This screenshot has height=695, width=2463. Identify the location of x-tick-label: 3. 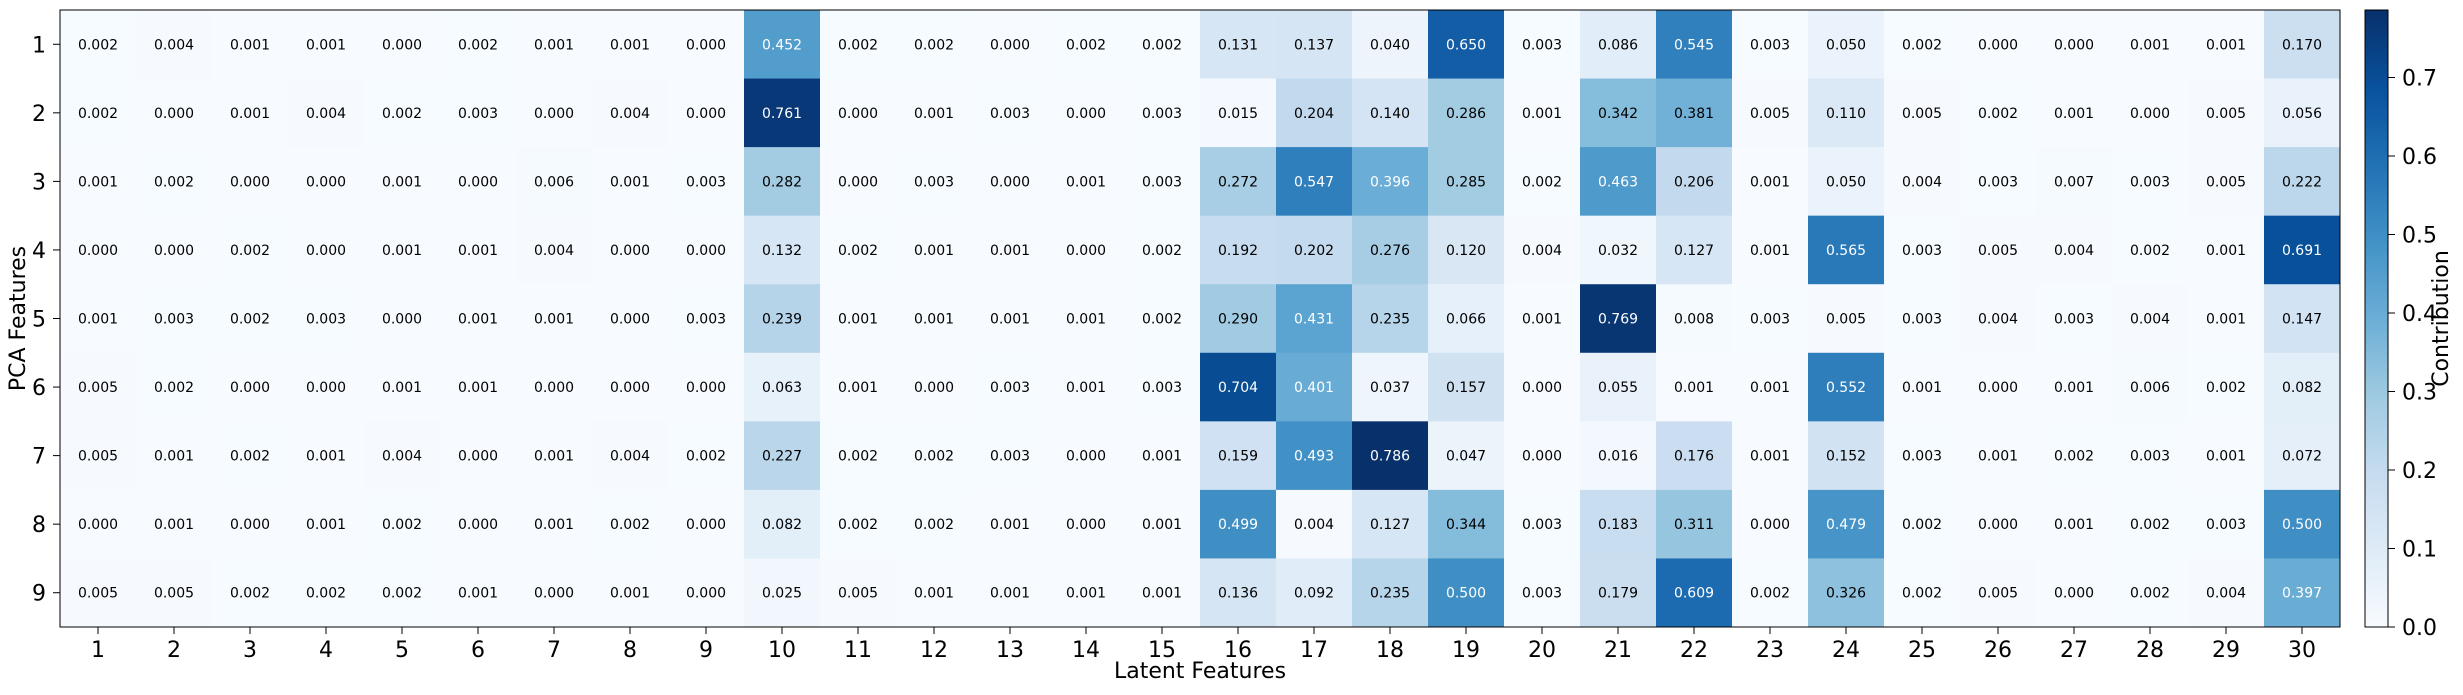
(250, 650).